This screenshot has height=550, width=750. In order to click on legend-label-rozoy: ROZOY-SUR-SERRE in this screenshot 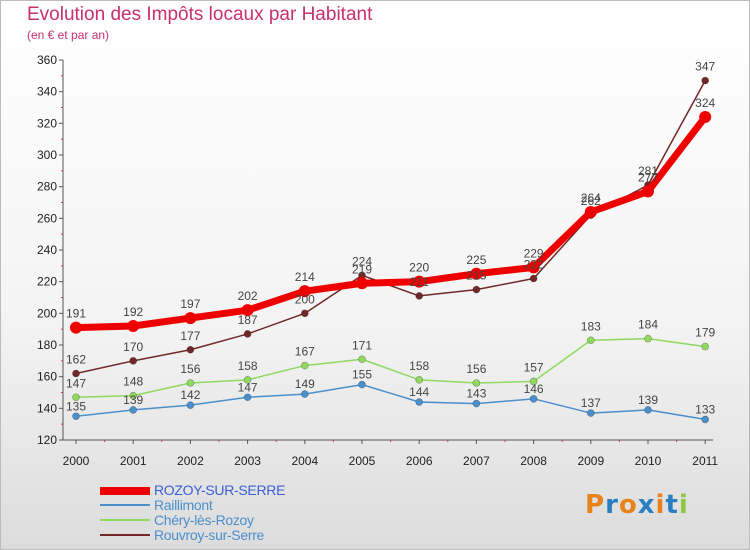, I will do `click(220, 490)`.